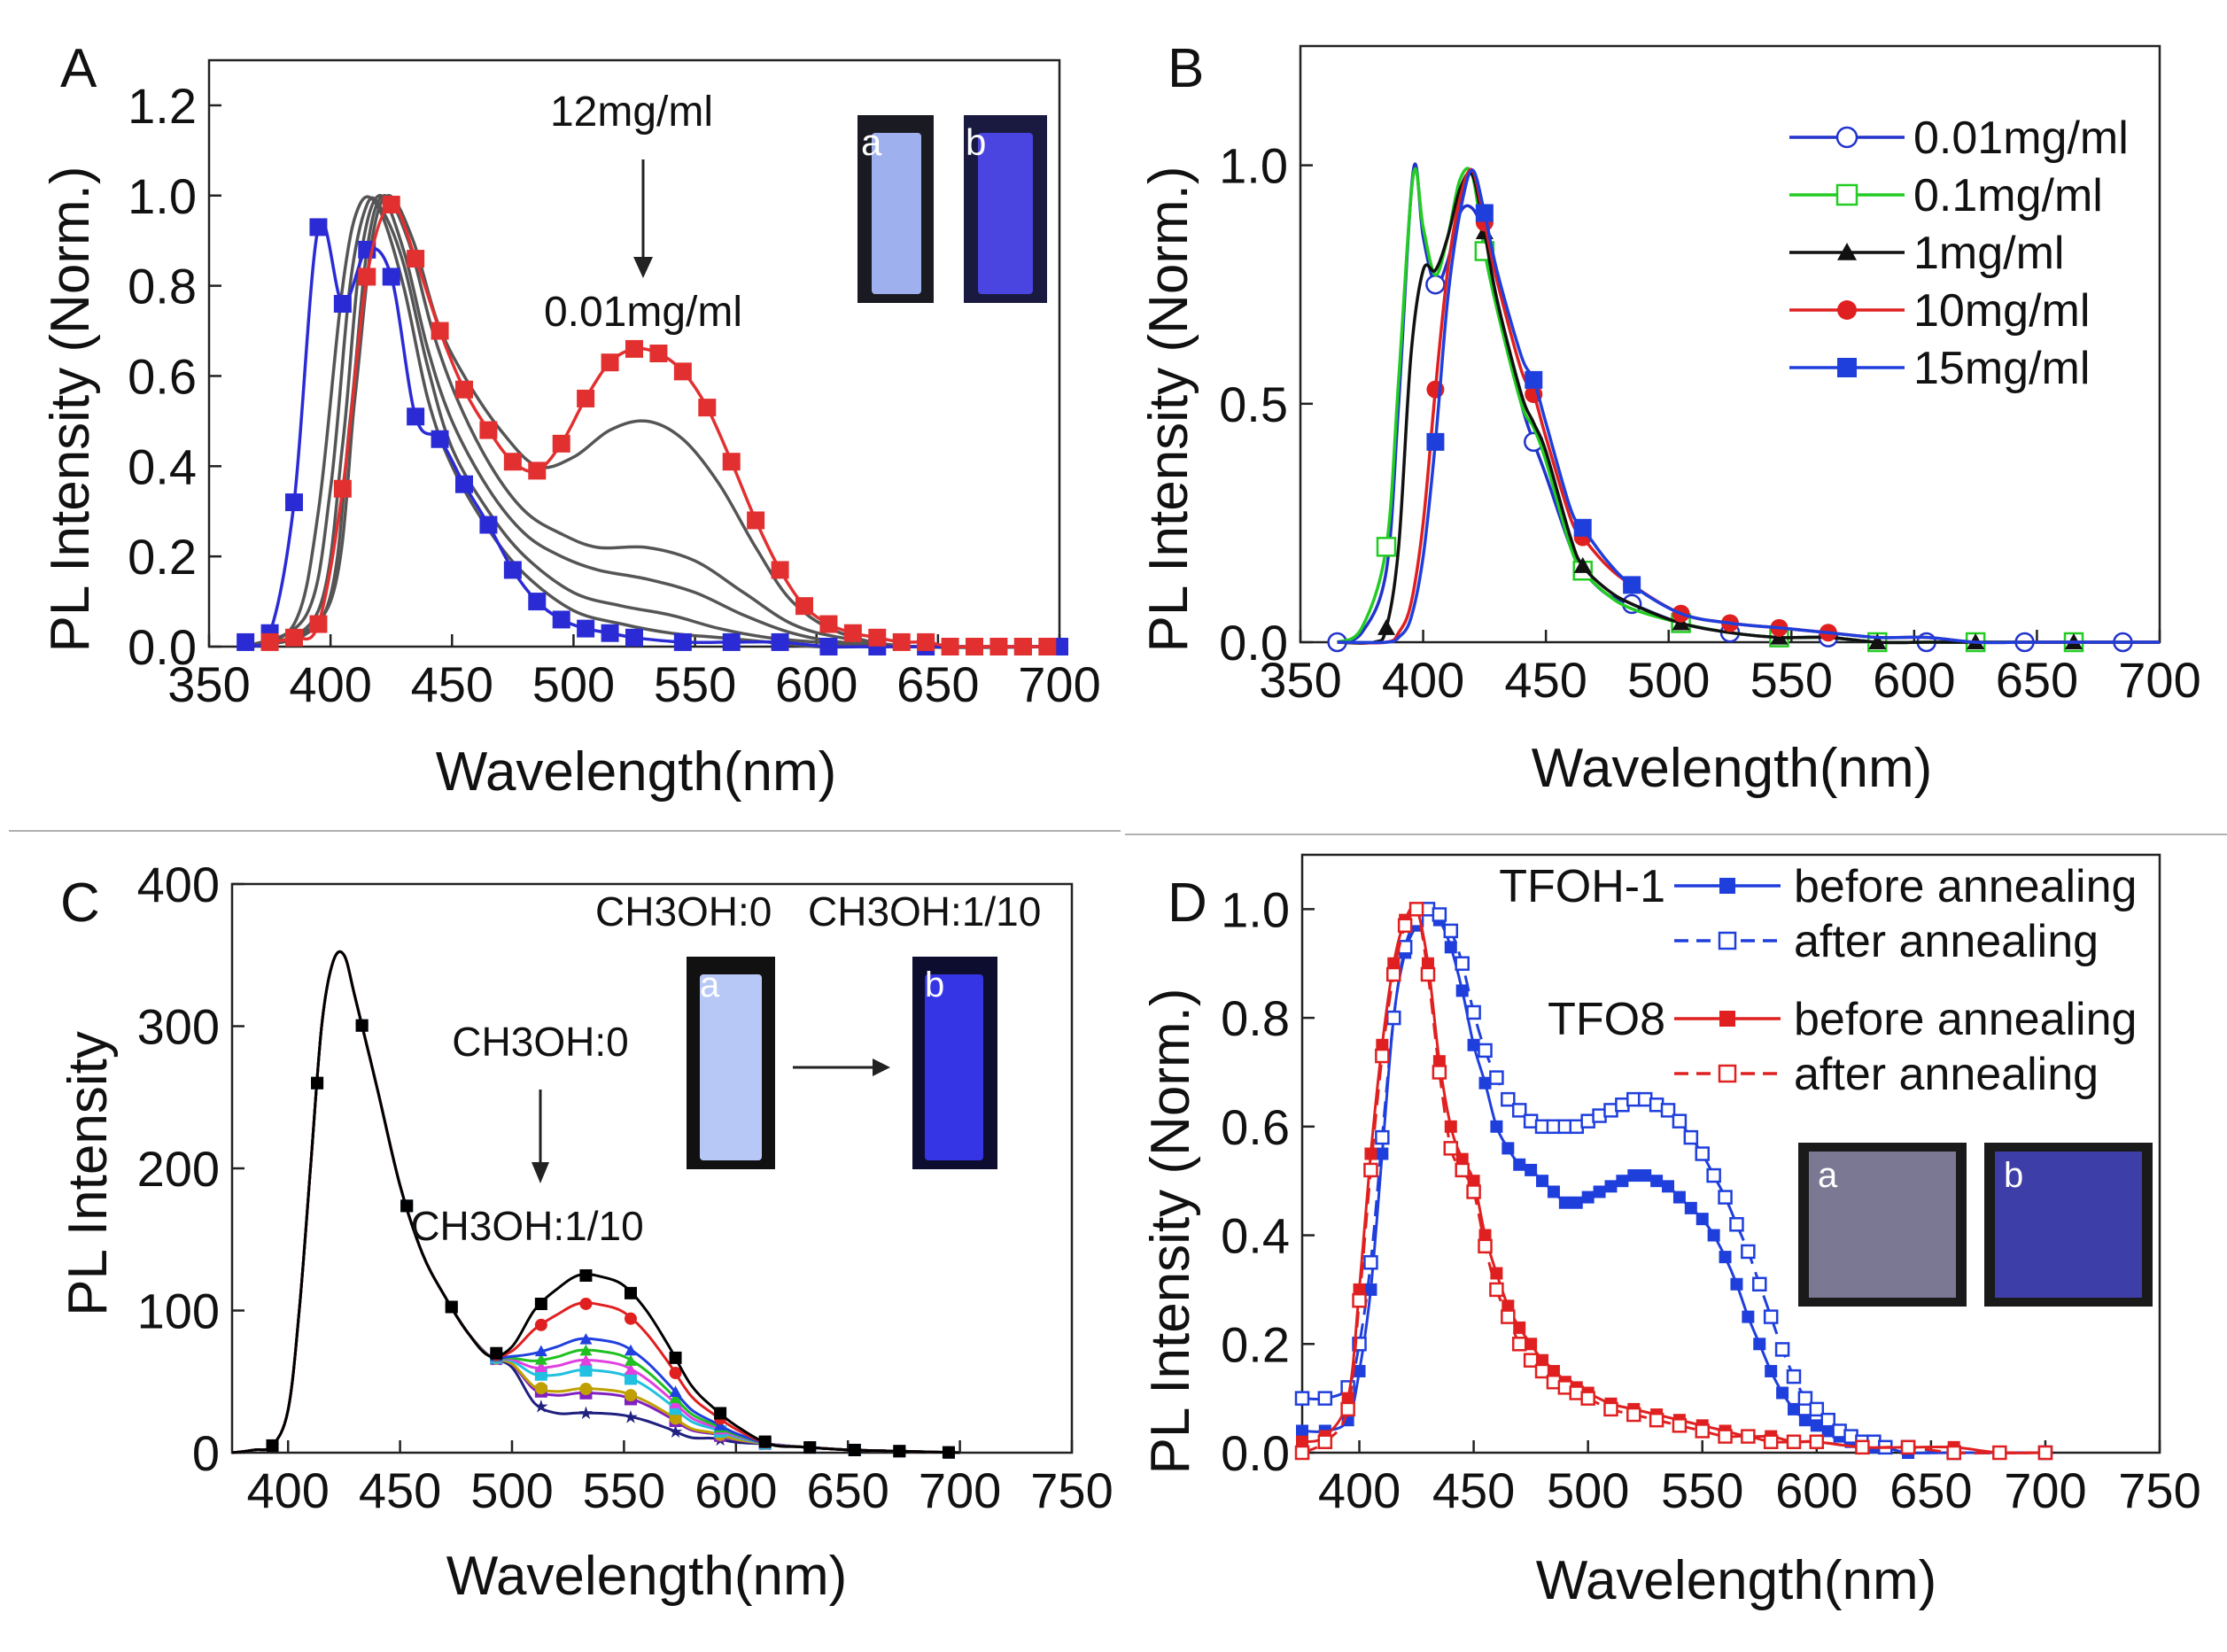 Image resolution: width=2227 pixels, height=1652 pixels. Describe the element at coordinates (632, 112) in the screenshot. I see `annotation-12mg: 12mg/ml` at that location.